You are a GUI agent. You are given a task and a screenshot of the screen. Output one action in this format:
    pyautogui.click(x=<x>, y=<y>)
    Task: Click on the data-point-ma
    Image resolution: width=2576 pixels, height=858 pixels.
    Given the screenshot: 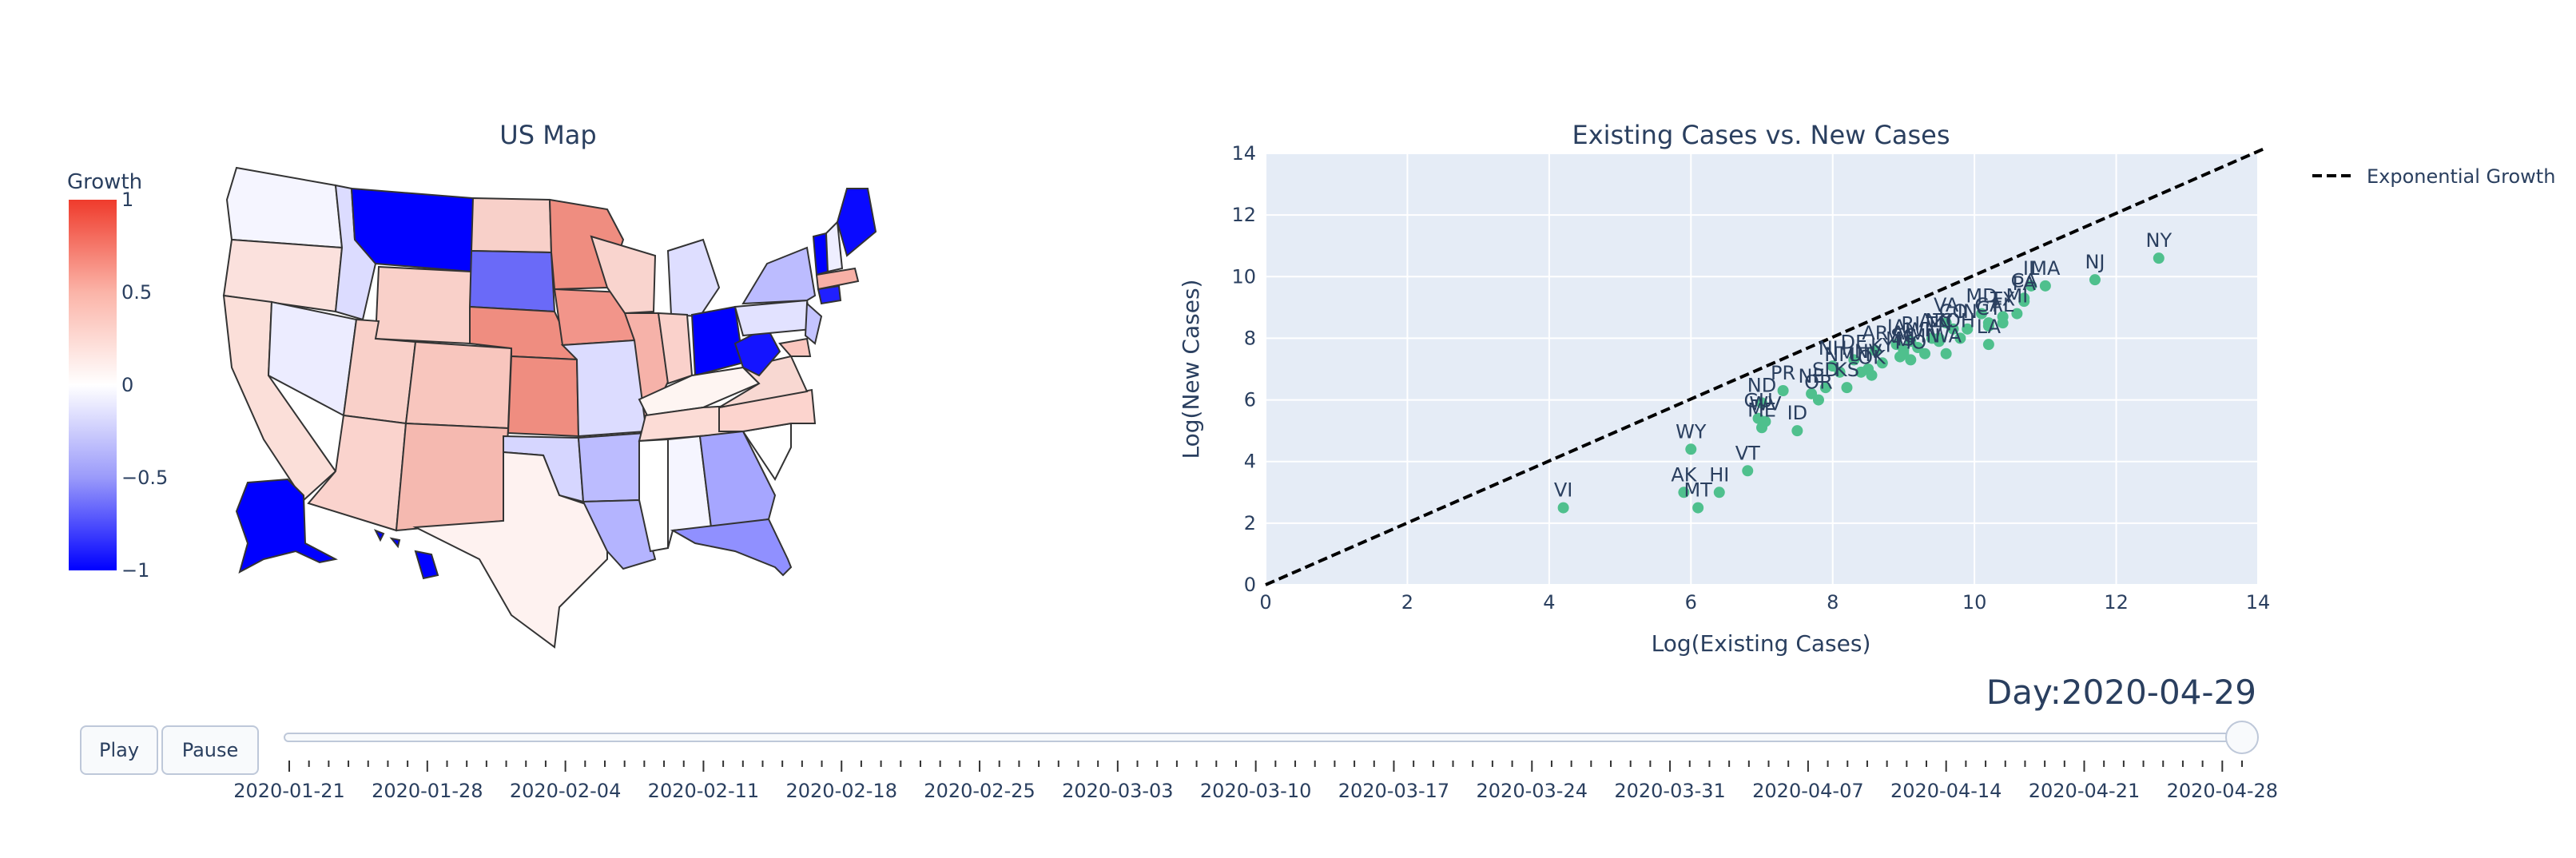 What is the action you would take?
    pyautogui.click(x=2045, y=286)
    